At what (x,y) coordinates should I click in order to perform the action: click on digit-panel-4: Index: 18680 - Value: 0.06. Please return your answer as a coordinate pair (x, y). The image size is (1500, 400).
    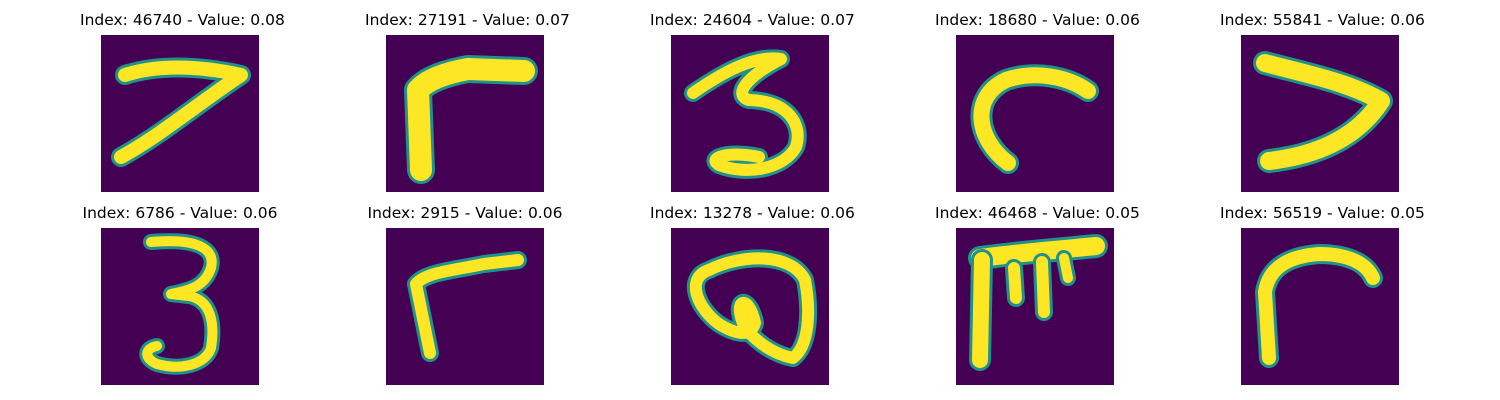
    Looking at the image, I should click on (1037, 105).